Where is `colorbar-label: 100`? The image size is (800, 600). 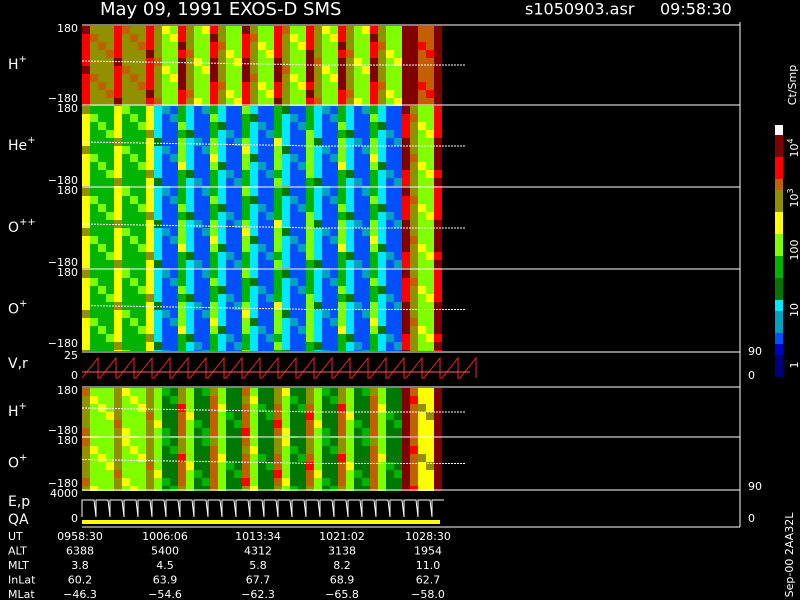 colorbar-label: 100 is located at coordinates (794, 250).